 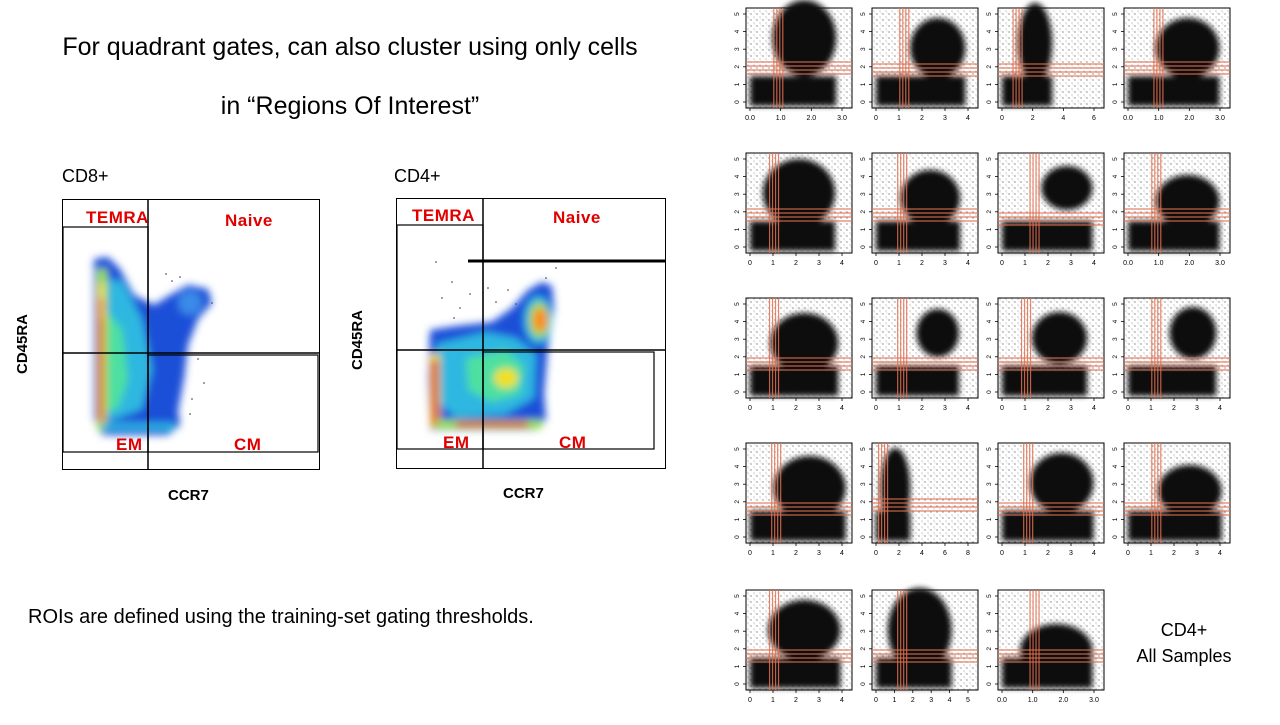 What do you see at coordinates (1045, 646) in the screenshot?
I see `sample-plot-19: 0 1 2 3 4 5 0.0 1.0 2.0 3.0` at bounding box center [1045, 646].